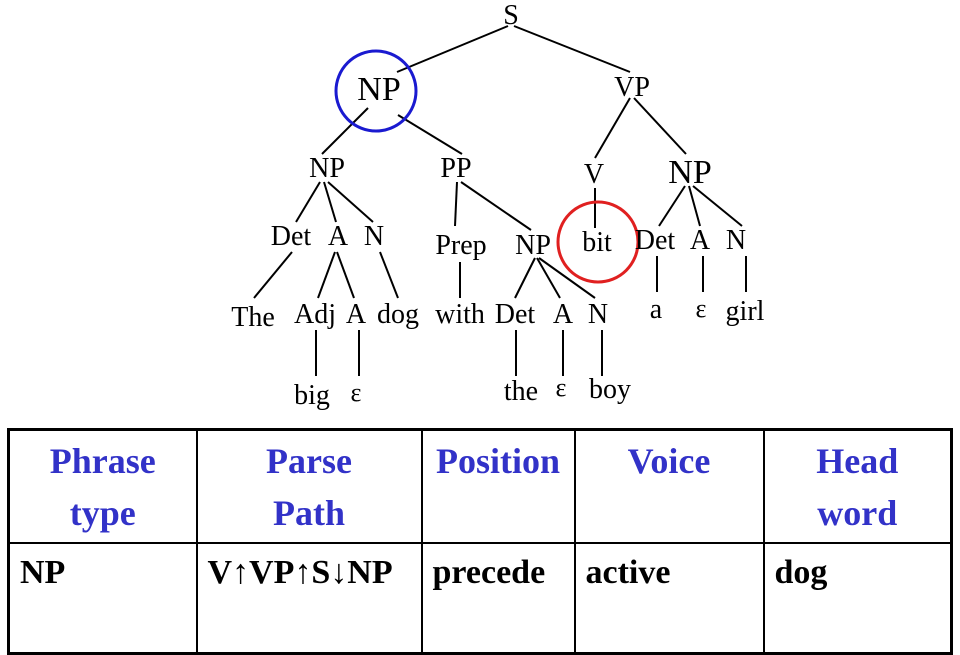 This screenshot has width=960, height=655. Describe the element at coordinates (103, 598) in the screenshot. I see `cell-phrase-type: NP` at that location.